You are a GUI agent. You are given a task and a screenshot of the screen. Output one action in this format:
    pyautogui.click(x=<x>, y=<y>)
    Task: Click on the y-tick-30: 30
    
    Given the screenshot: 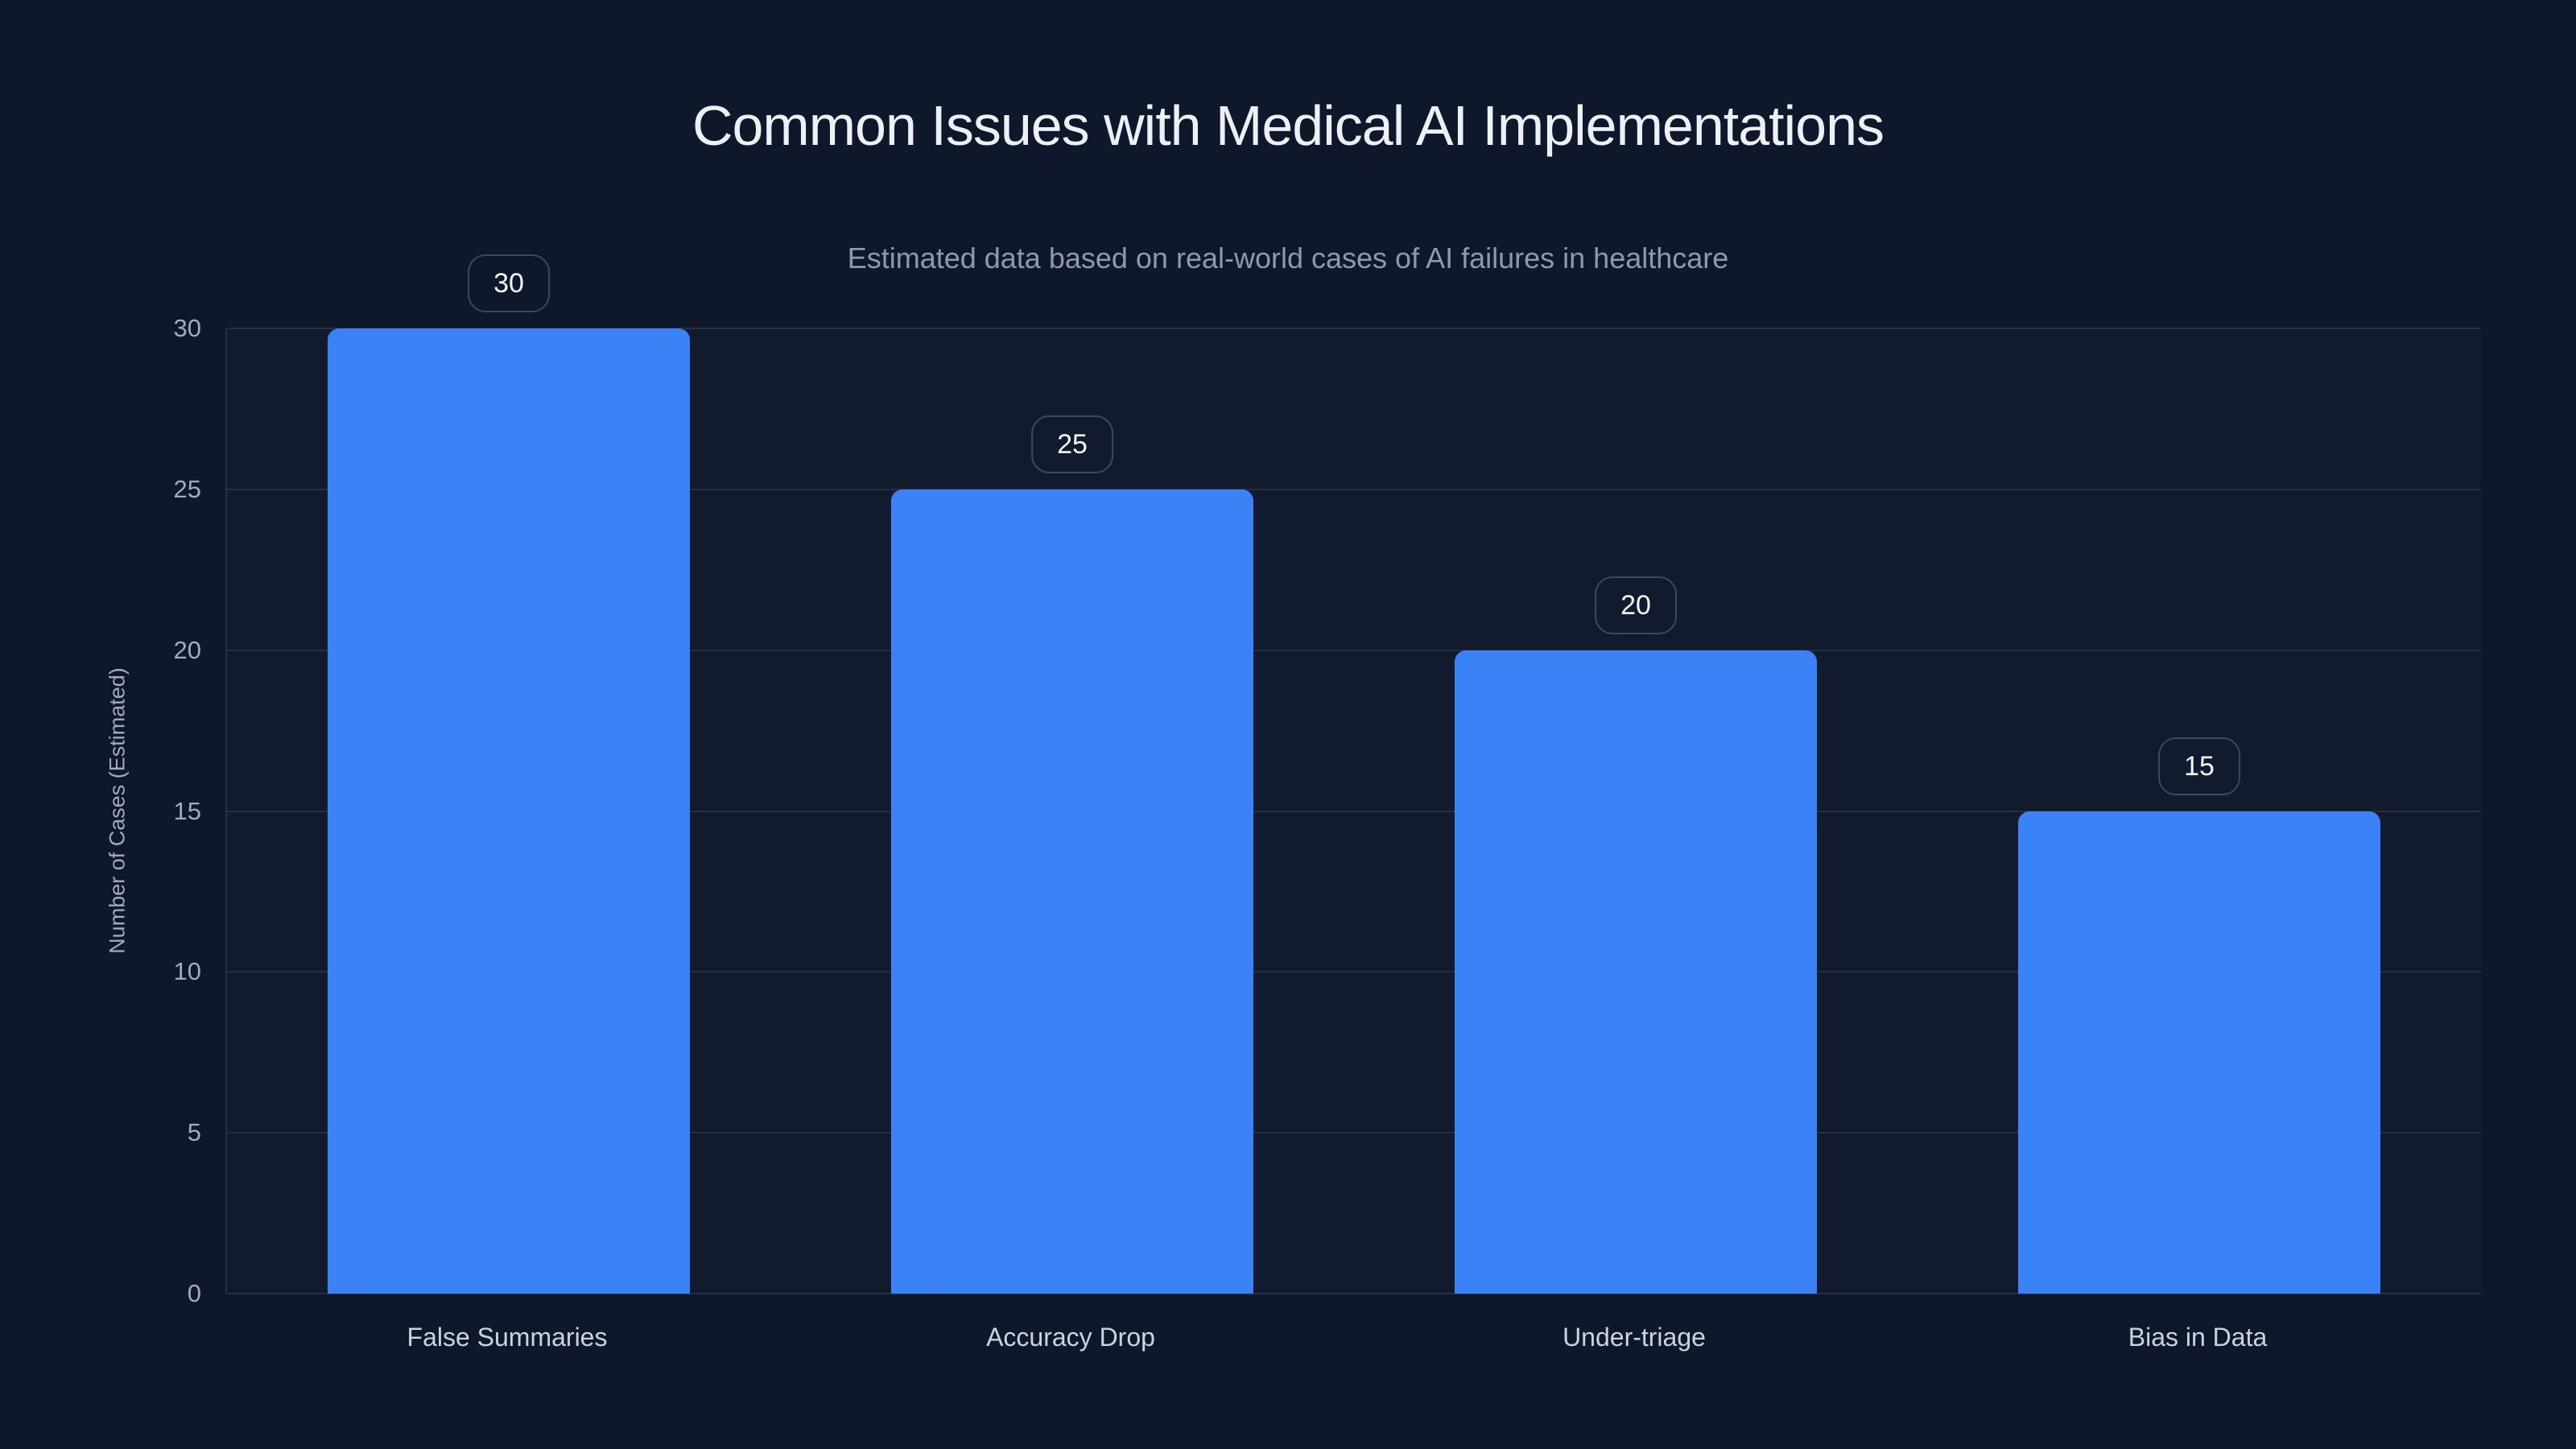 What is the action you would take?
    pyautogui.click(x=187, y=328)
    